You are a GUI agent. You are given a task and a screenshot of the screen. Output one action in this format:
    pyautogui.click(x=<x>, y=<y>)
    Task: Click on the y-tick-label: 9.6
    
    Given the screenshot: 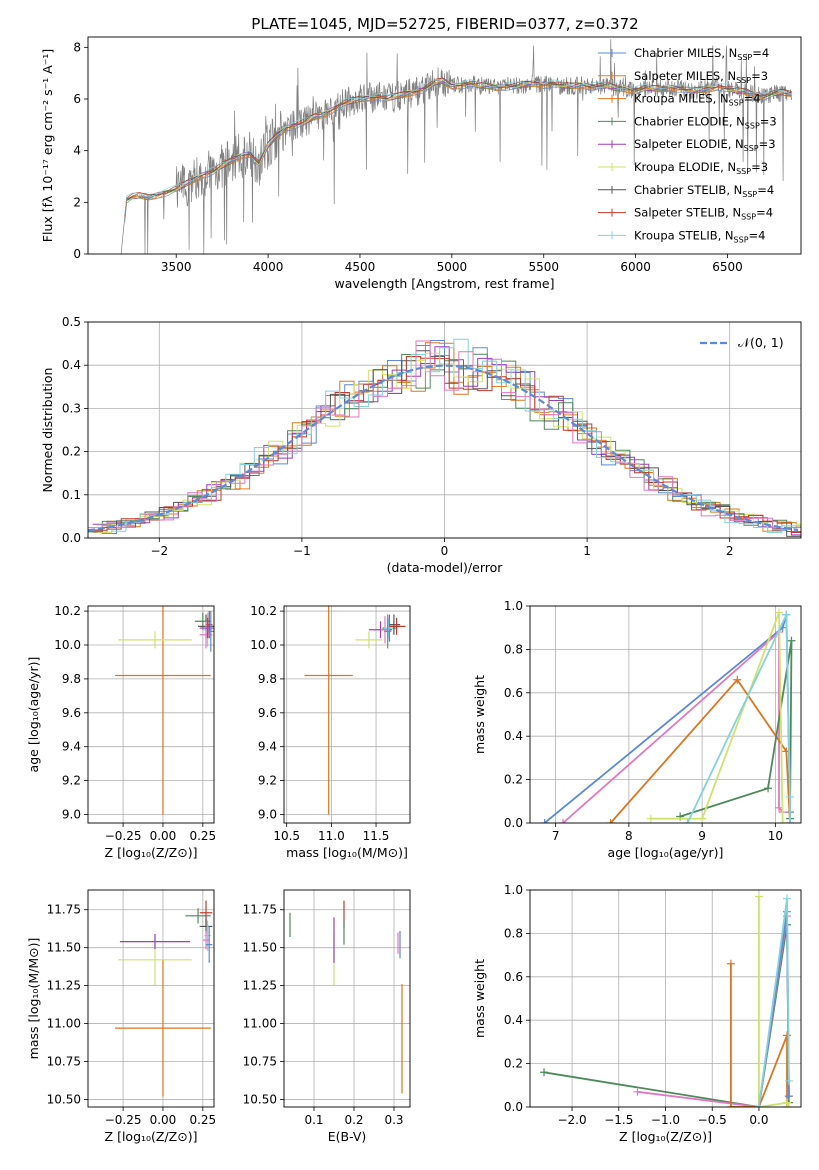 What is the action you would take?
    pyautogui.click(x=71, y=713)
    